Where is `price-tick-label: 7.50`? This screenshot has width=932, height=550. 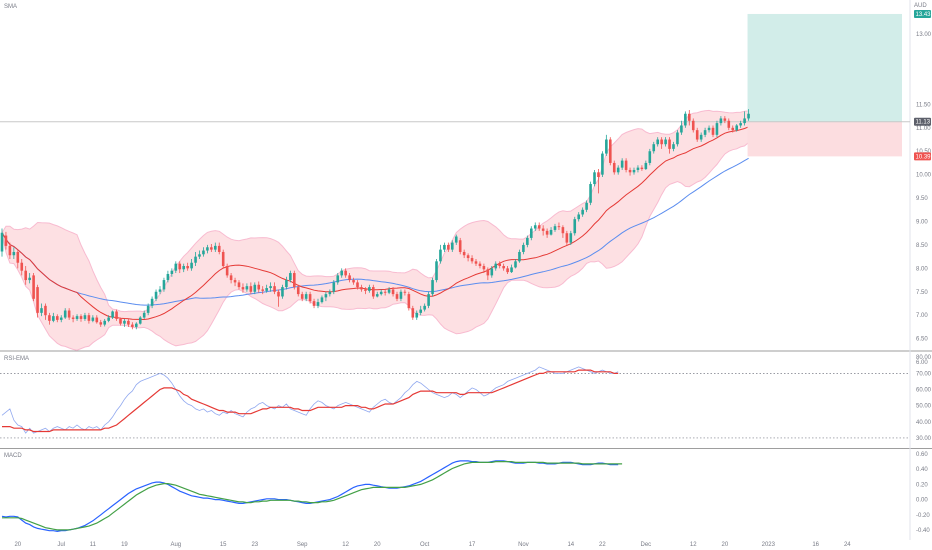
price-tick-label: 7.50 is located at coordinates (922, 293).